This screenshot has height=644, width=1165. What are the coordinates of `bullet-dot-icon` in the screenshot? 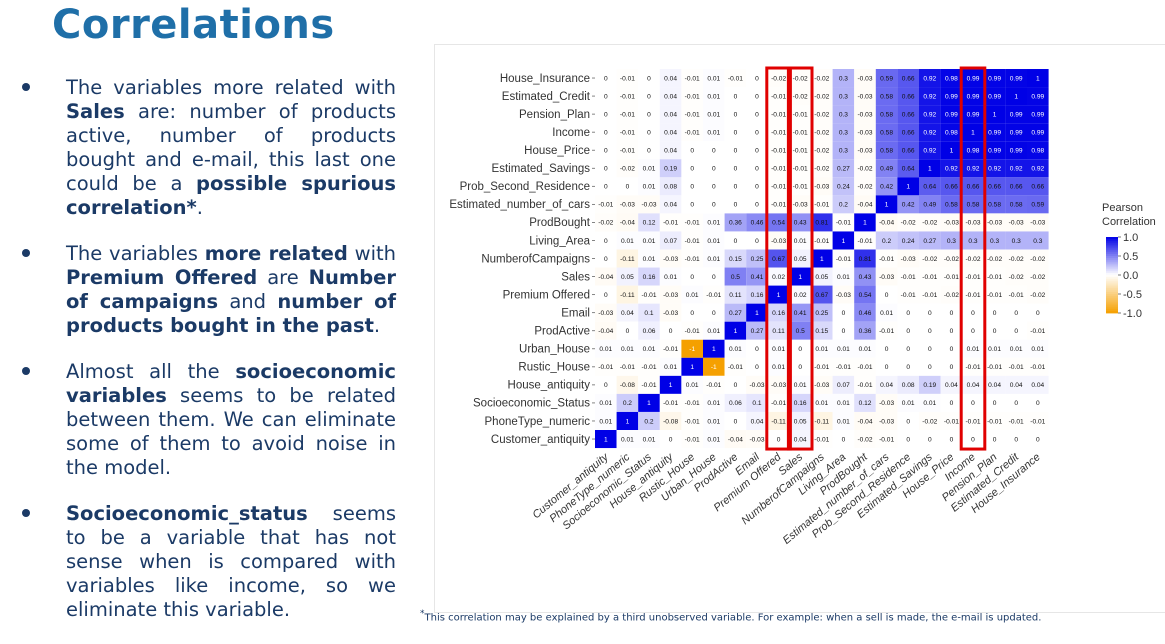 It's located at (26, 87).